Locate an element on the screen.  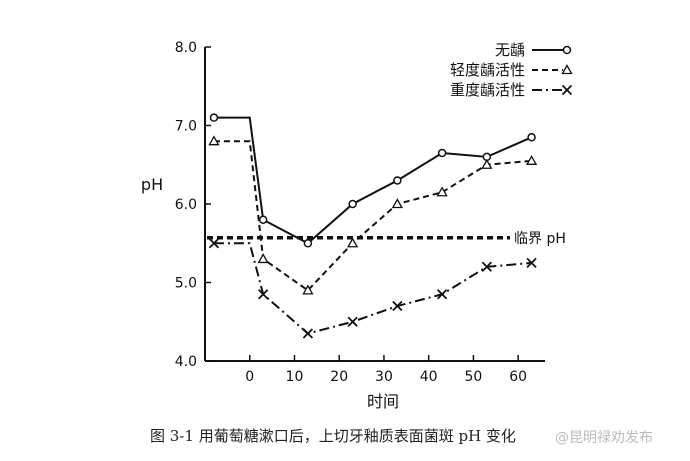
y-tick-label: 4.0 is located at coordinates (186, 362).